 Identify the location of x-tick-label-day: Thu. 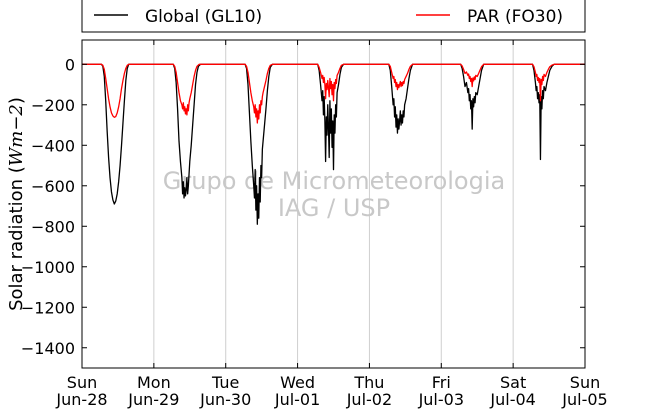
(368, 382).